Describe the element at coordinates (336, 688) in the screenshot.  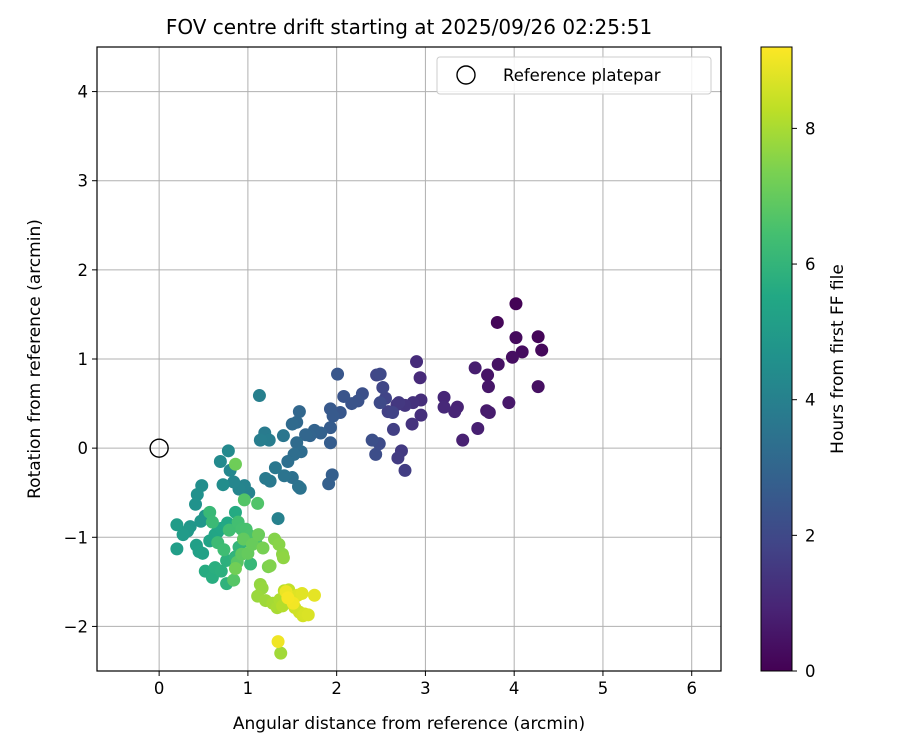
I see `x-tick-label: 2` at that location.